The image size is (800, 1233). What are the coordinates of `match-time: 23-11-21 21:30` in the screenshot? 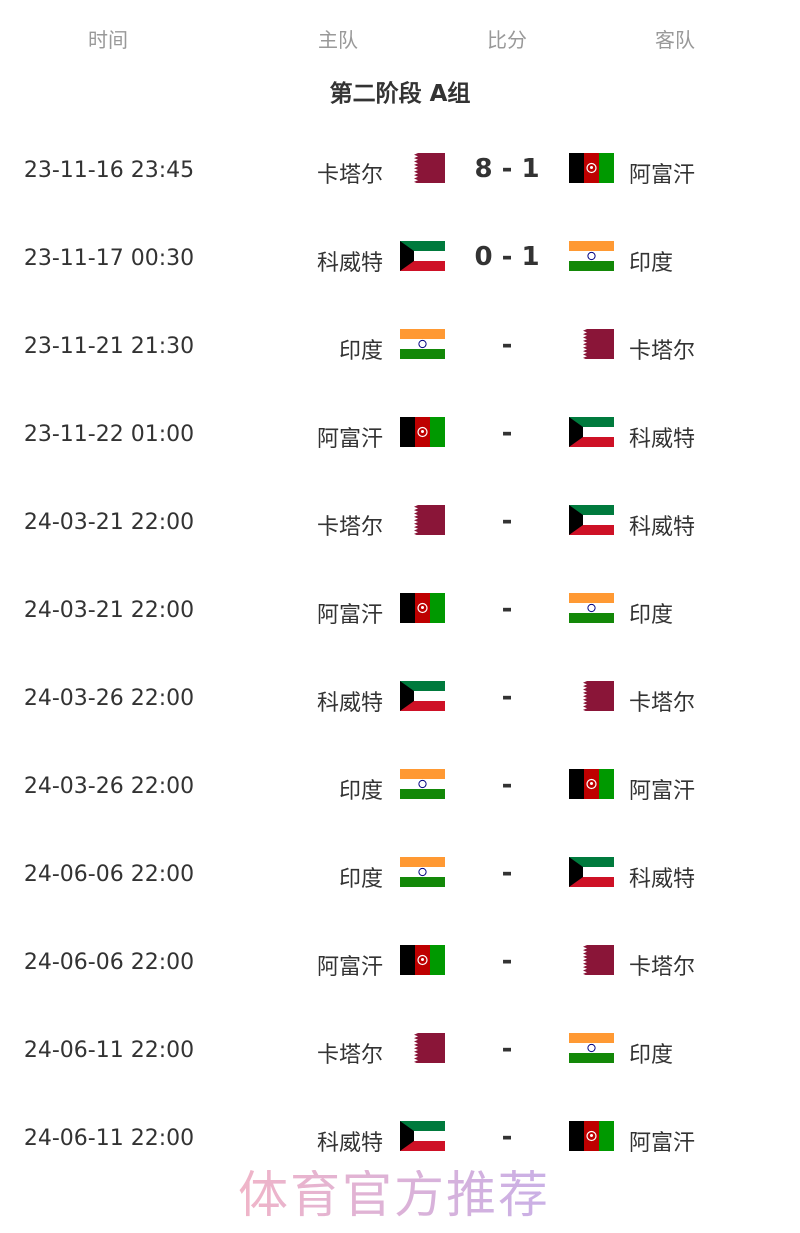 It's located at (109, 346).